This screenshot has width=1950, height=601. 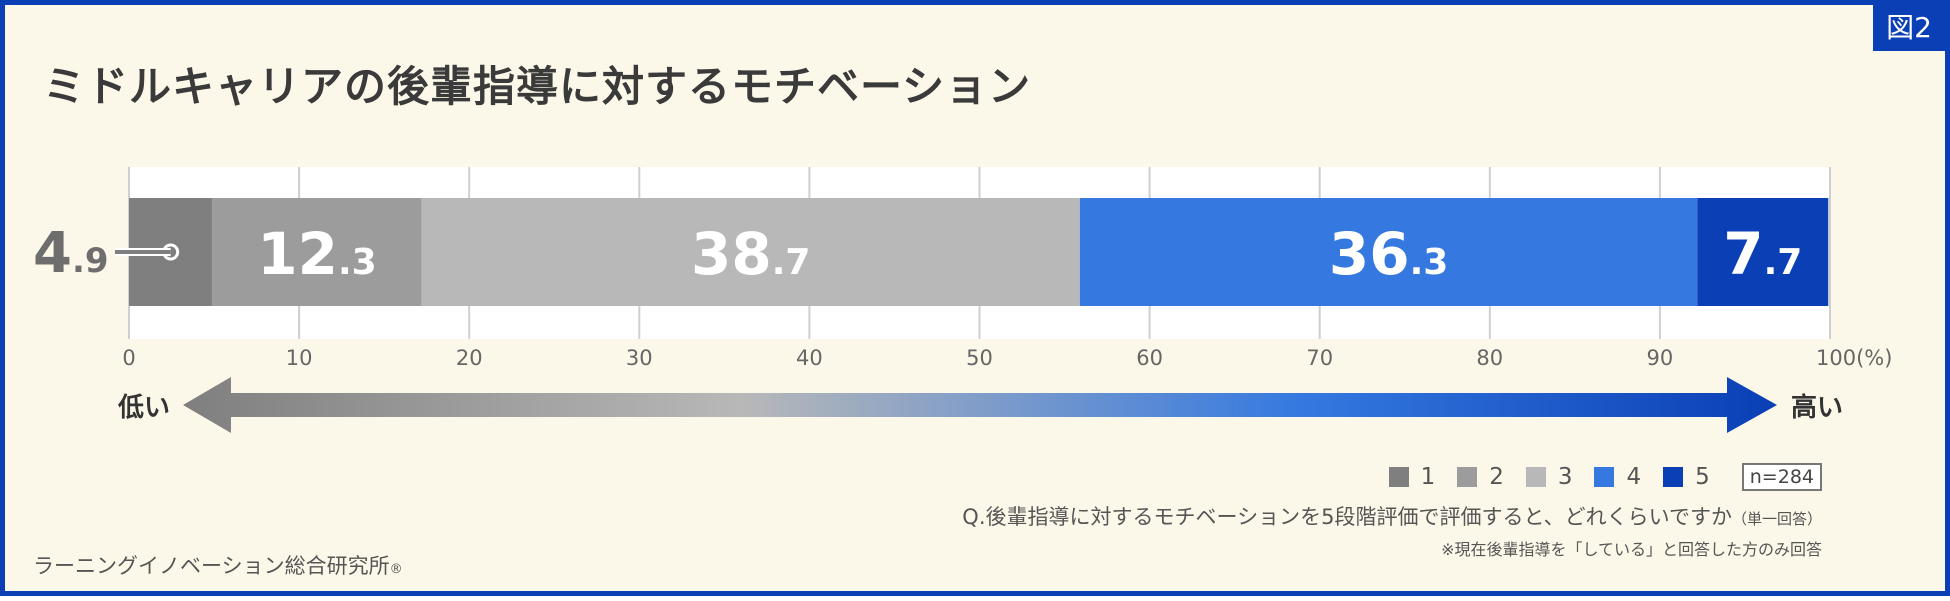 What do you see at coordinates (1565, 477) in the screenshot?
I see `legend-label: 3` at bounding box center [1565, 477].